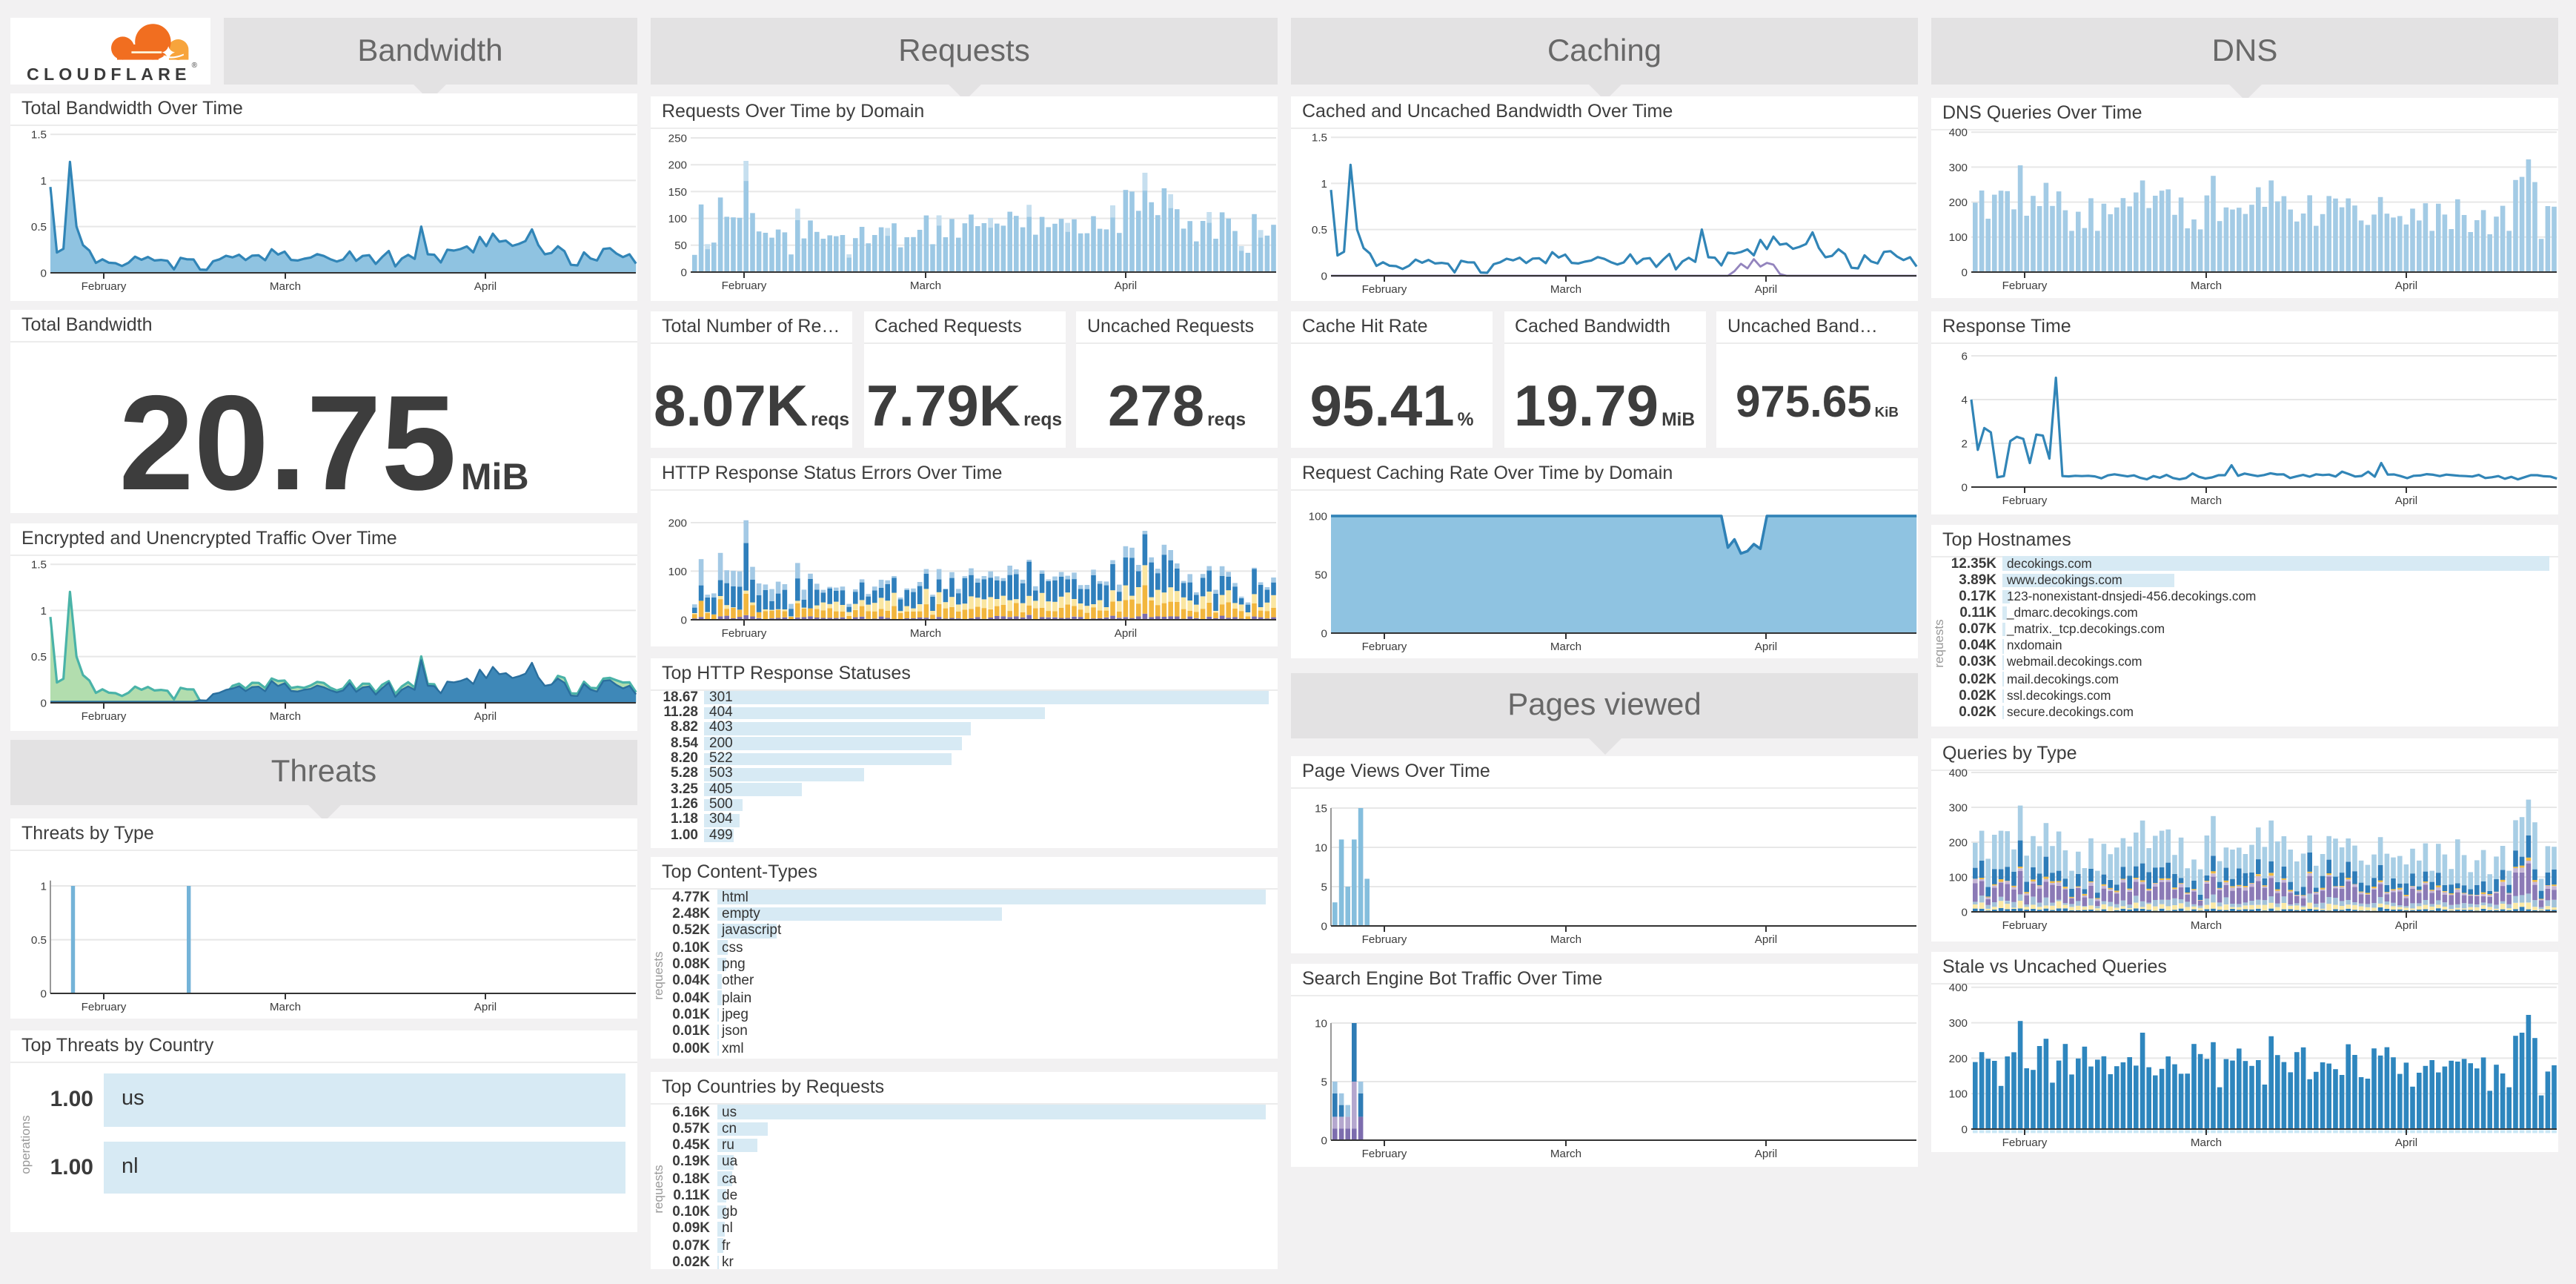 This screenshot has width=2576, height=1284. Describe the element at coordinates (1321, 808) in the screenshot. I see `svg-text: 15` at that location.